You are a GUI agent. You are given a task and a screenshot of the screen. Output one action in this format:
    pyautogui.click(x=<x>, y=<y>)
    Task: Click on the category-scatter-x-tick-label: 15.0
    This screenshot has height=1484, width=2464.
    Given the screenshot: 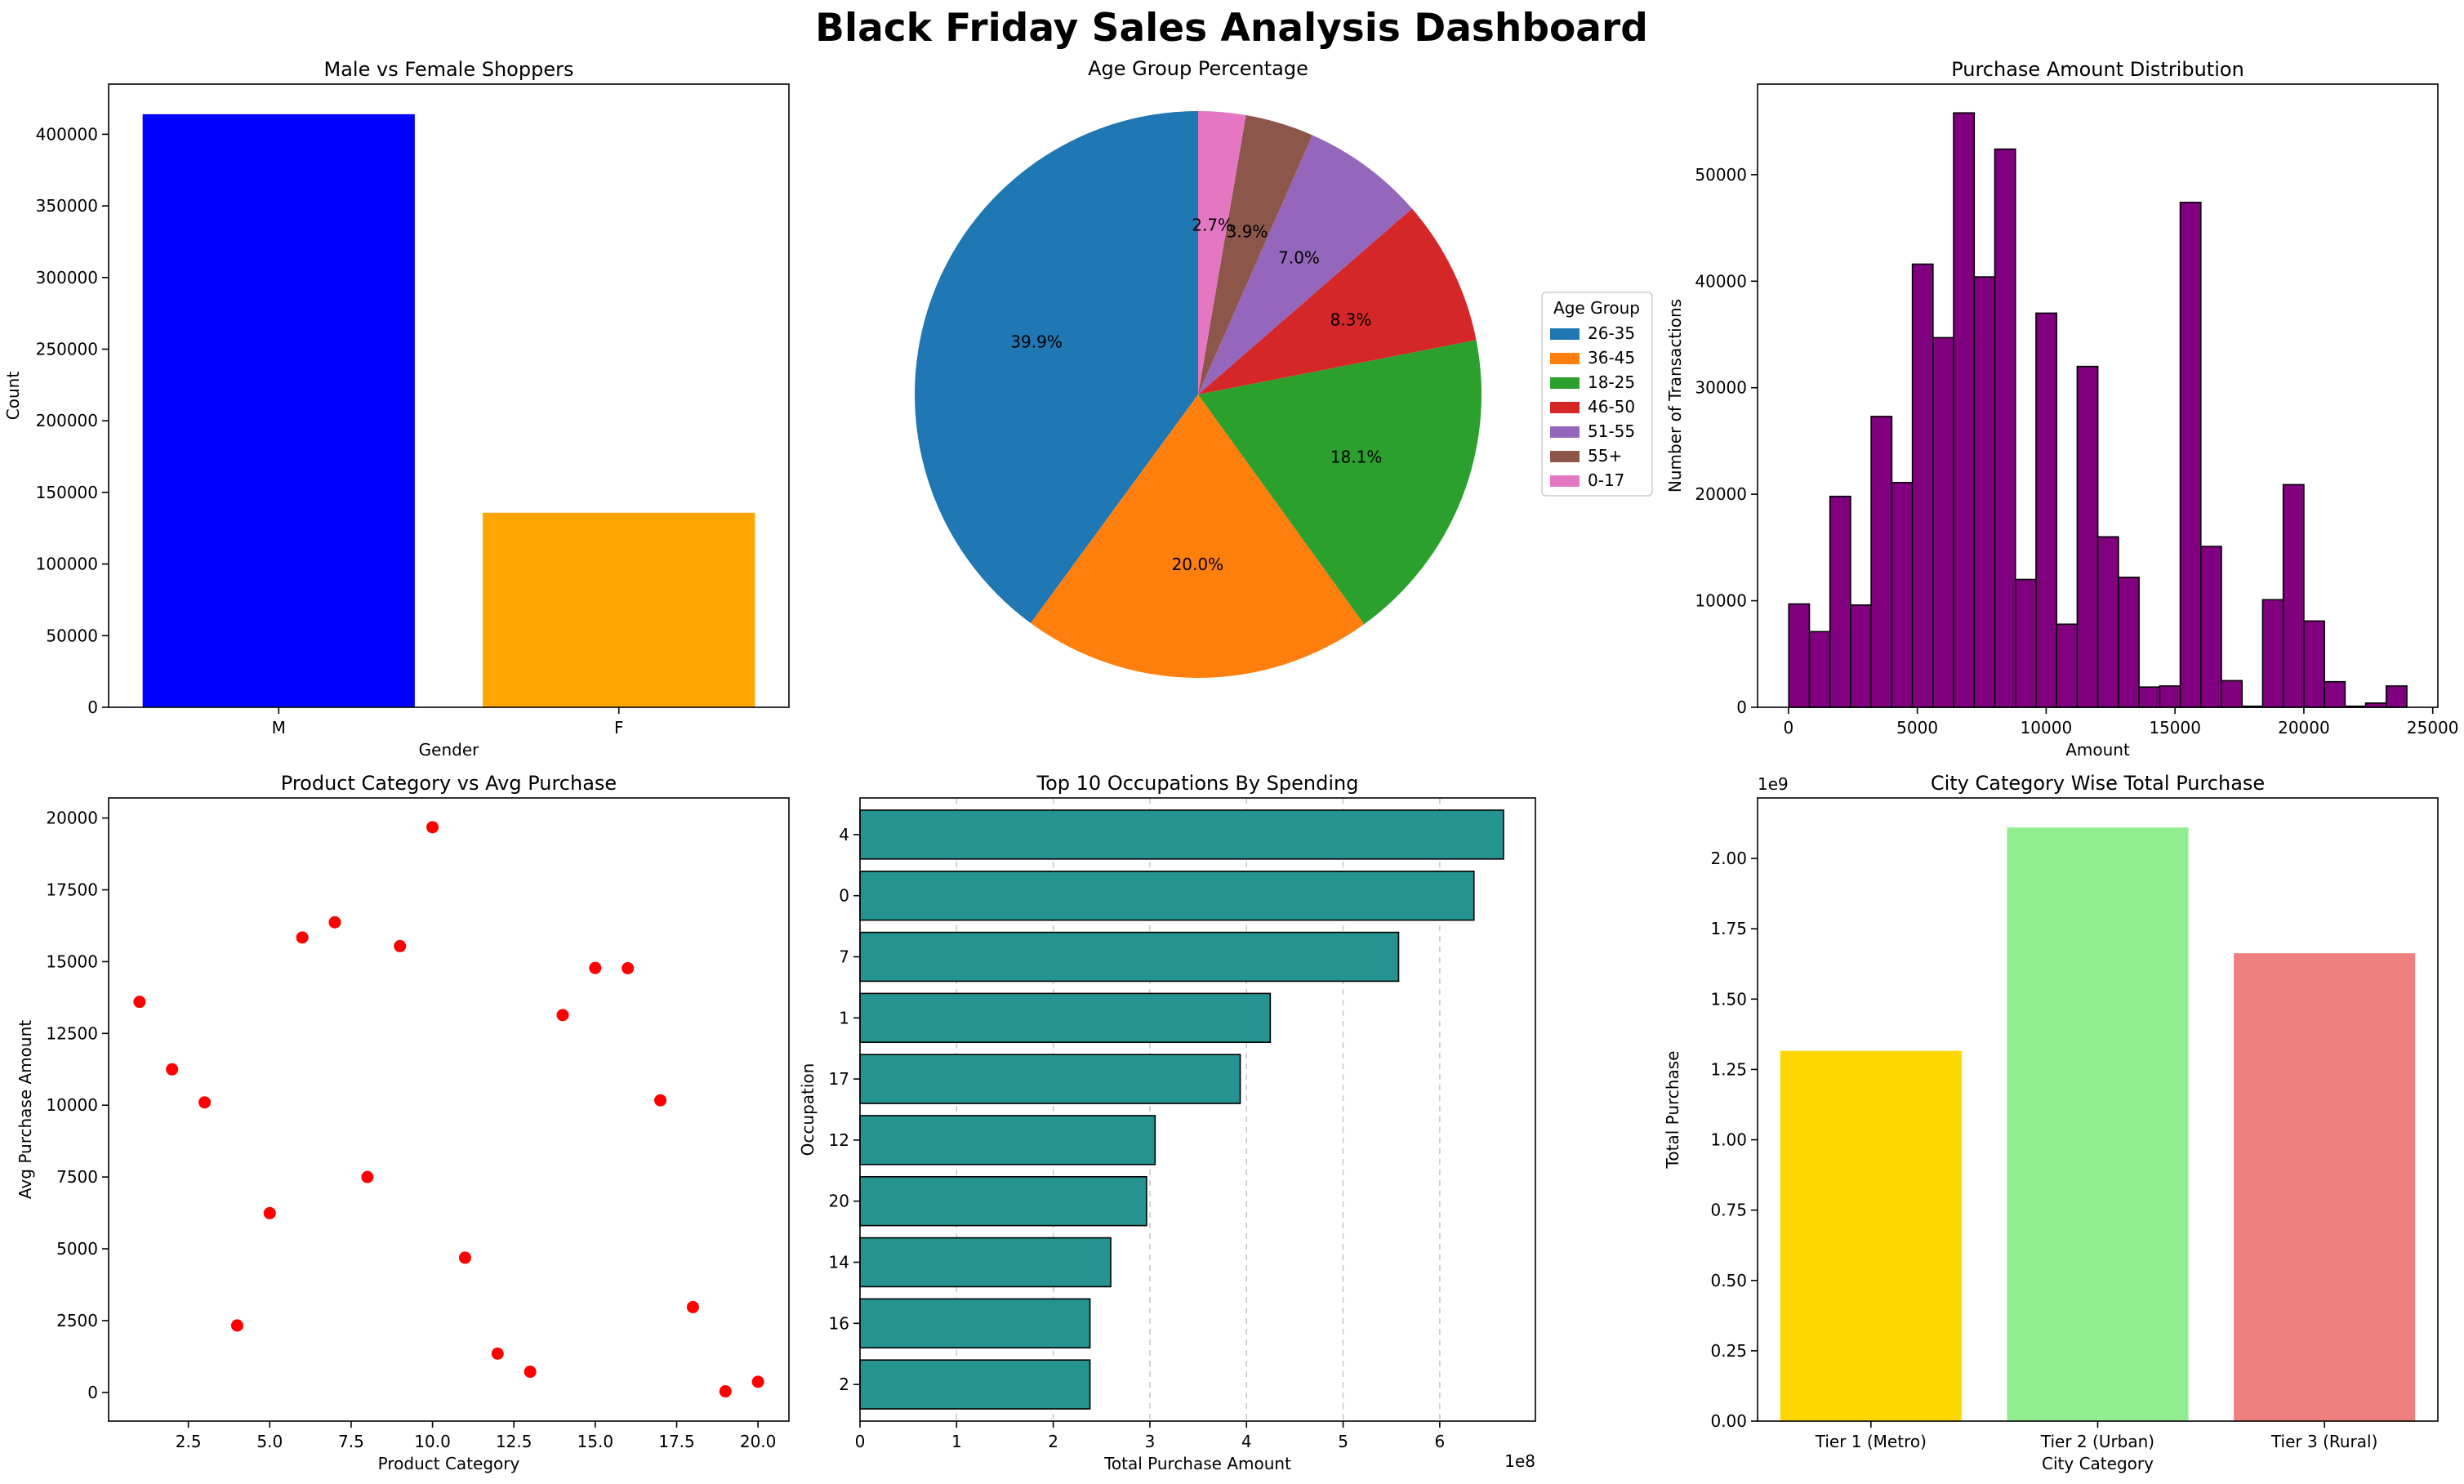 What is the action you would take?
    pyautogui.click(x=595, y=1441)
    